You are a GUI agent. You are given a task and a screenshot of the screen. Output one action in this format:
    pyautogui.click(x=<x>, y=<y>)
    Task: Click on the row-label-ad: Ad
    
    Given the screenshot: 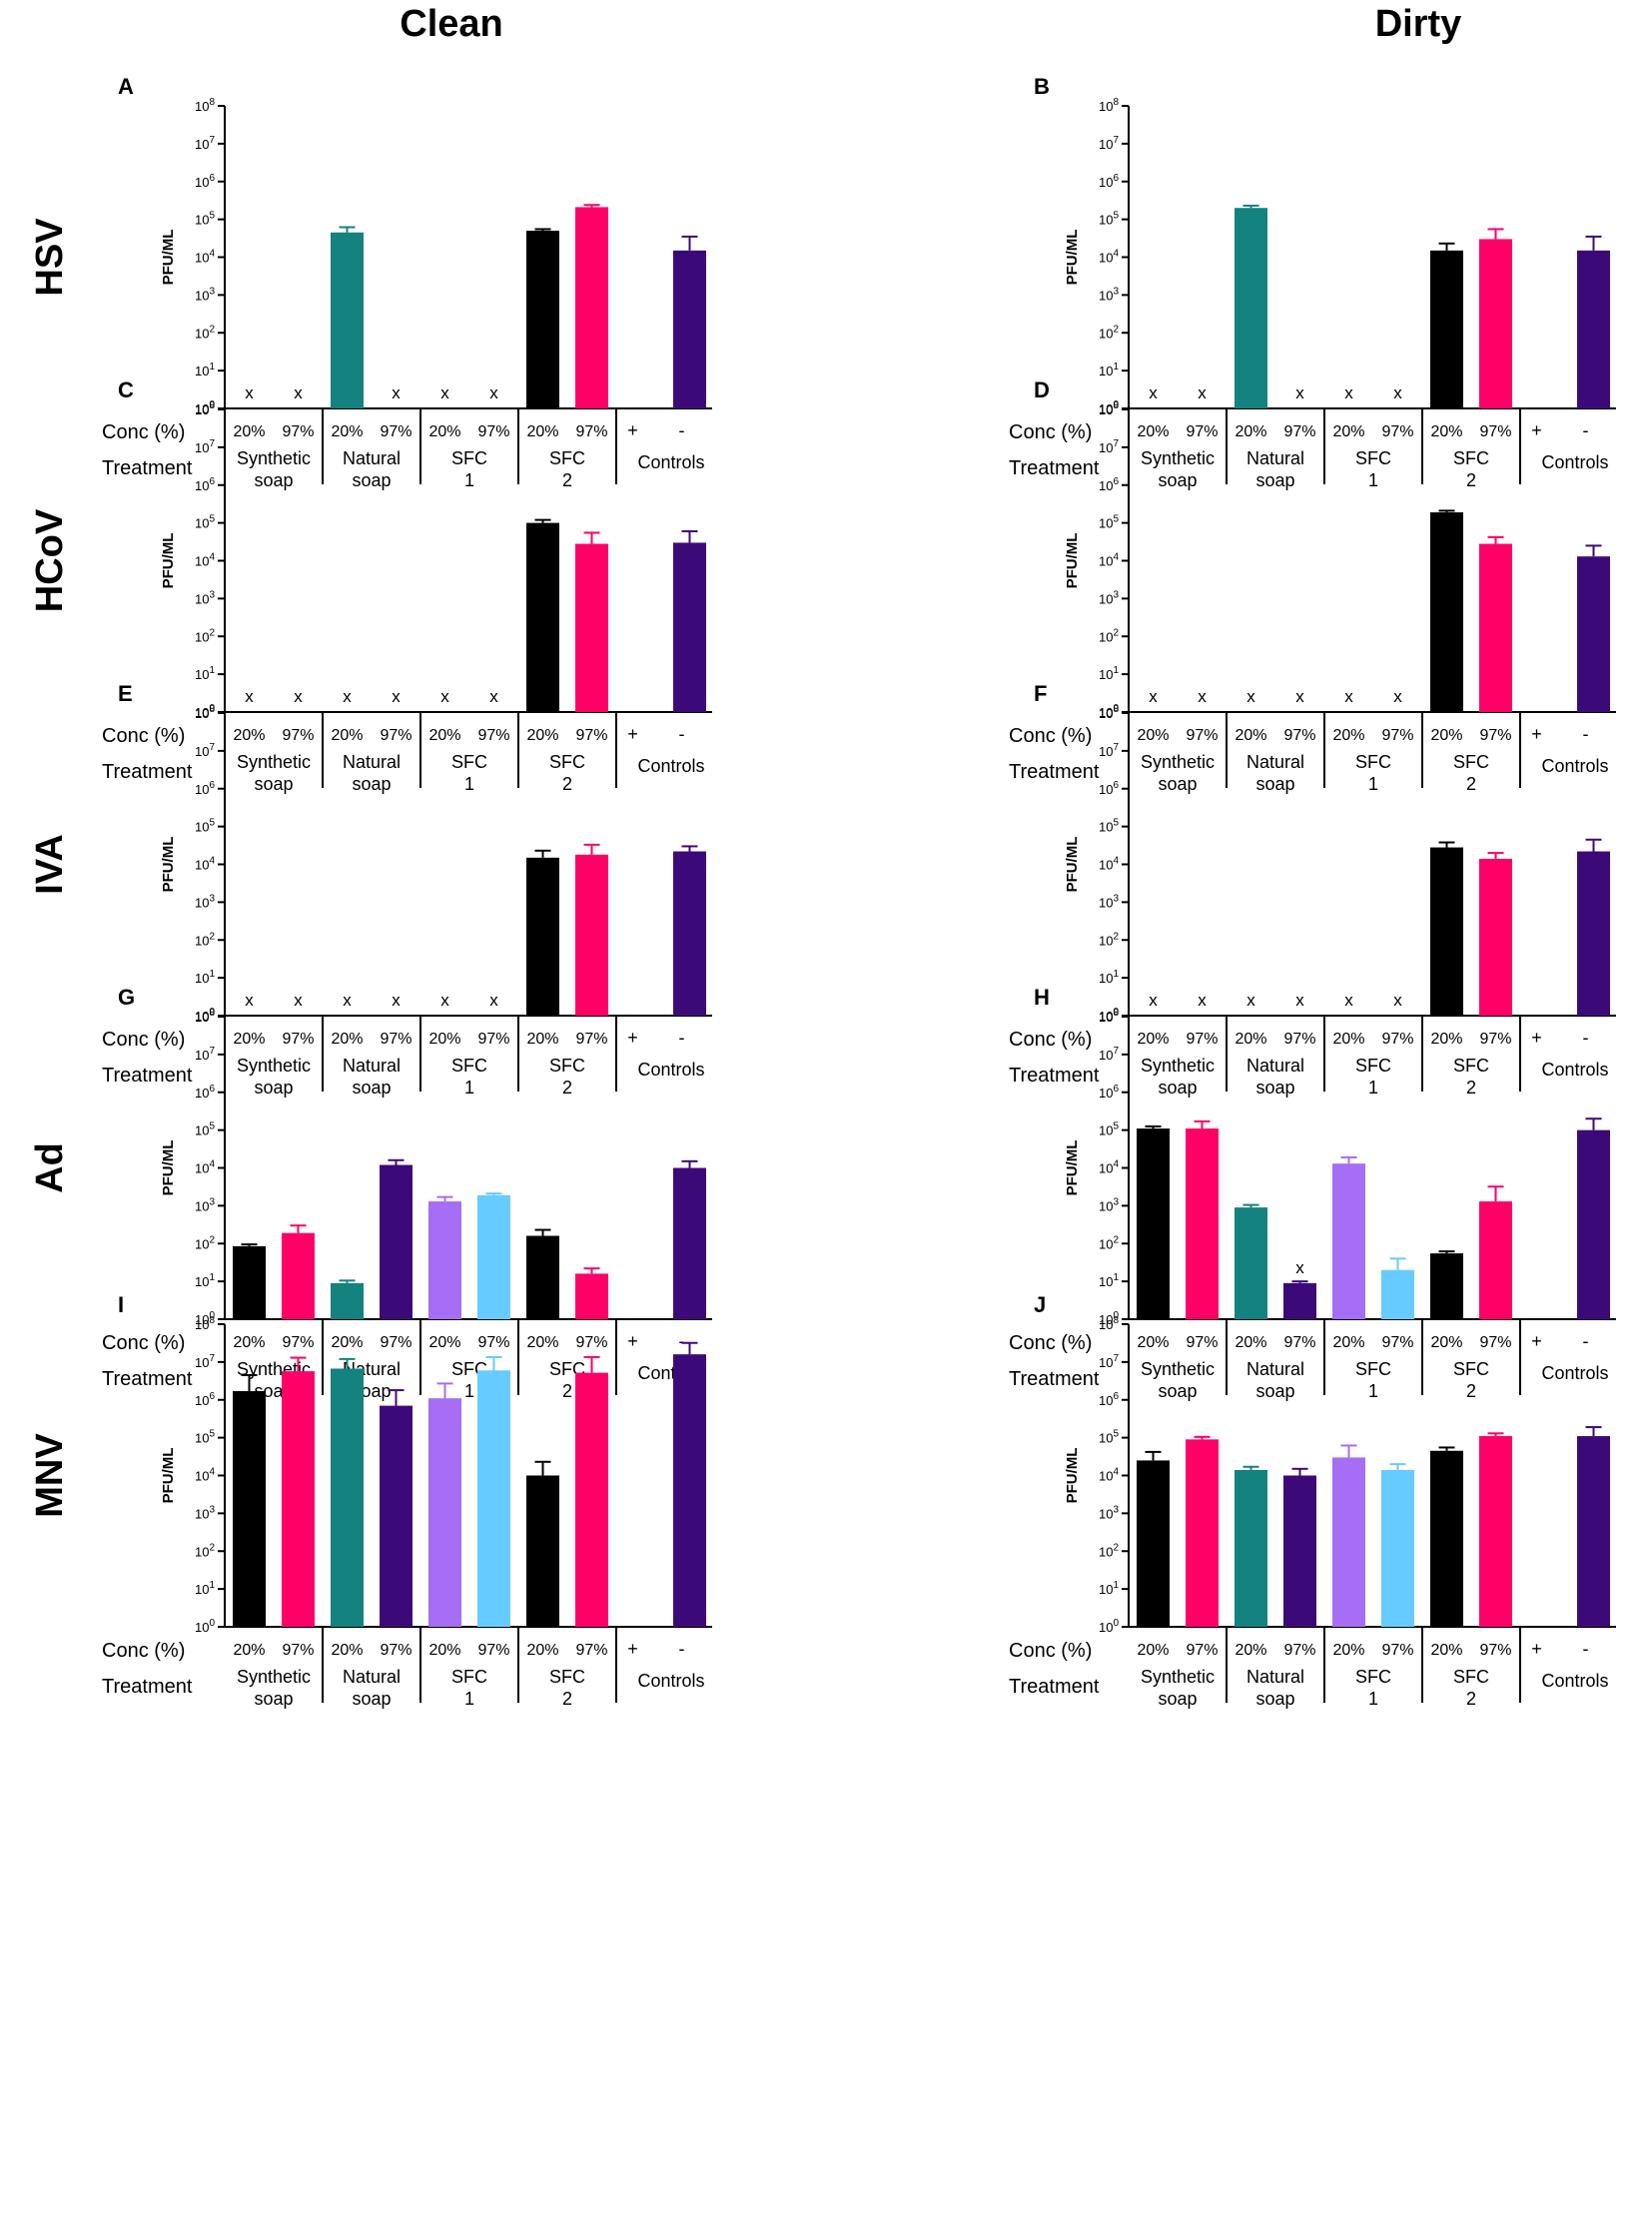 What is the action you would take?
    pyautogui.click(x=50, y=1167)
    